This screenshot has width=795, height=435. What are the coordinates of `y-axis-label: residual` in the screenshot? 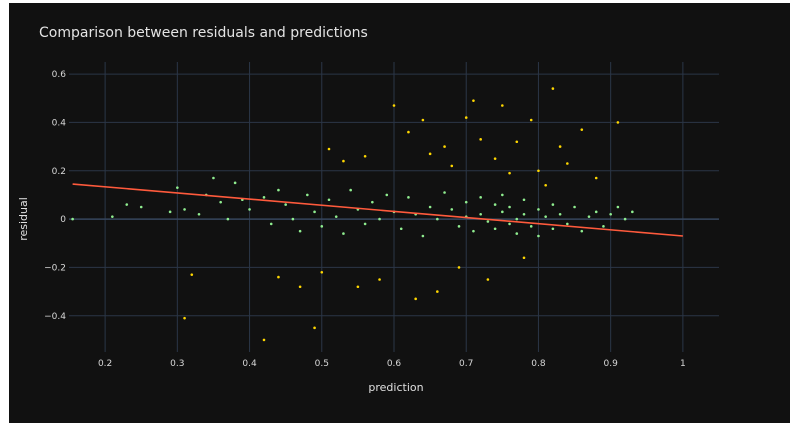 It's located at (23, 219).